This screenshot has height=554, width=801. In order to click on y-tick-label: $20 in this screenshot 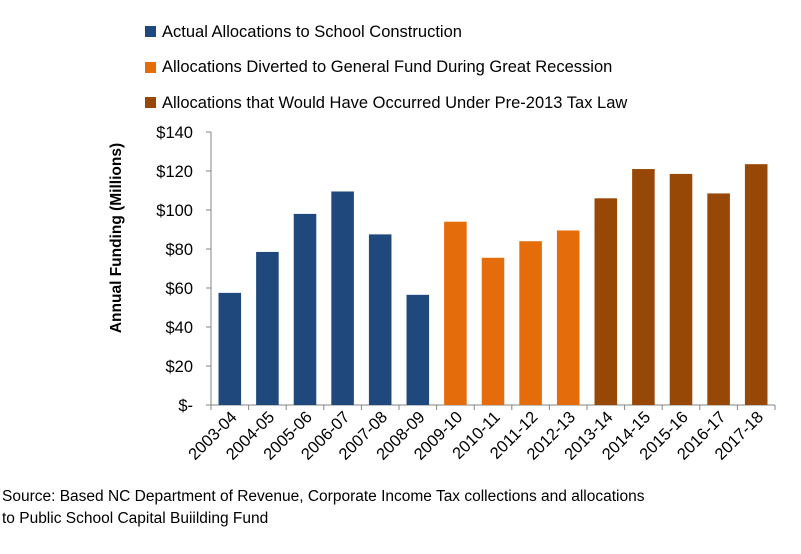, I will do `click(179, 367)`.